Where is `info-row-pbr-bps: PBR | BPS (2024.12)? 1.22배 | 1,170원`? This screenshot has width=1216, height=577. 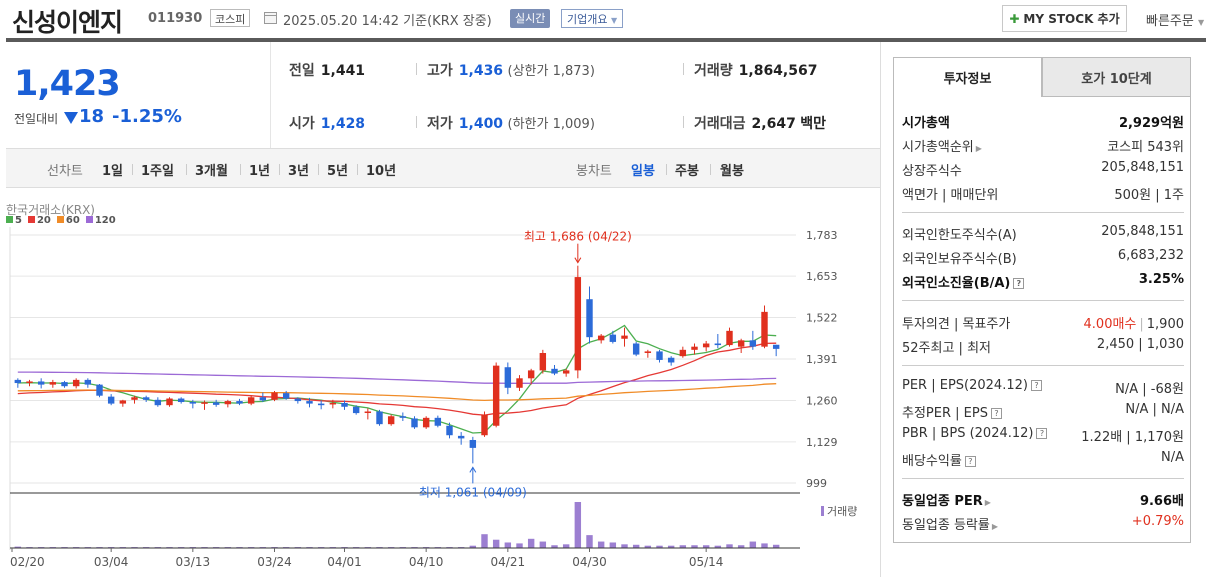 info-row-pbr-bps: PBR | BPS (2024.12)? 1.22배 | 1,170원 is located at coordinates (1043, 436).